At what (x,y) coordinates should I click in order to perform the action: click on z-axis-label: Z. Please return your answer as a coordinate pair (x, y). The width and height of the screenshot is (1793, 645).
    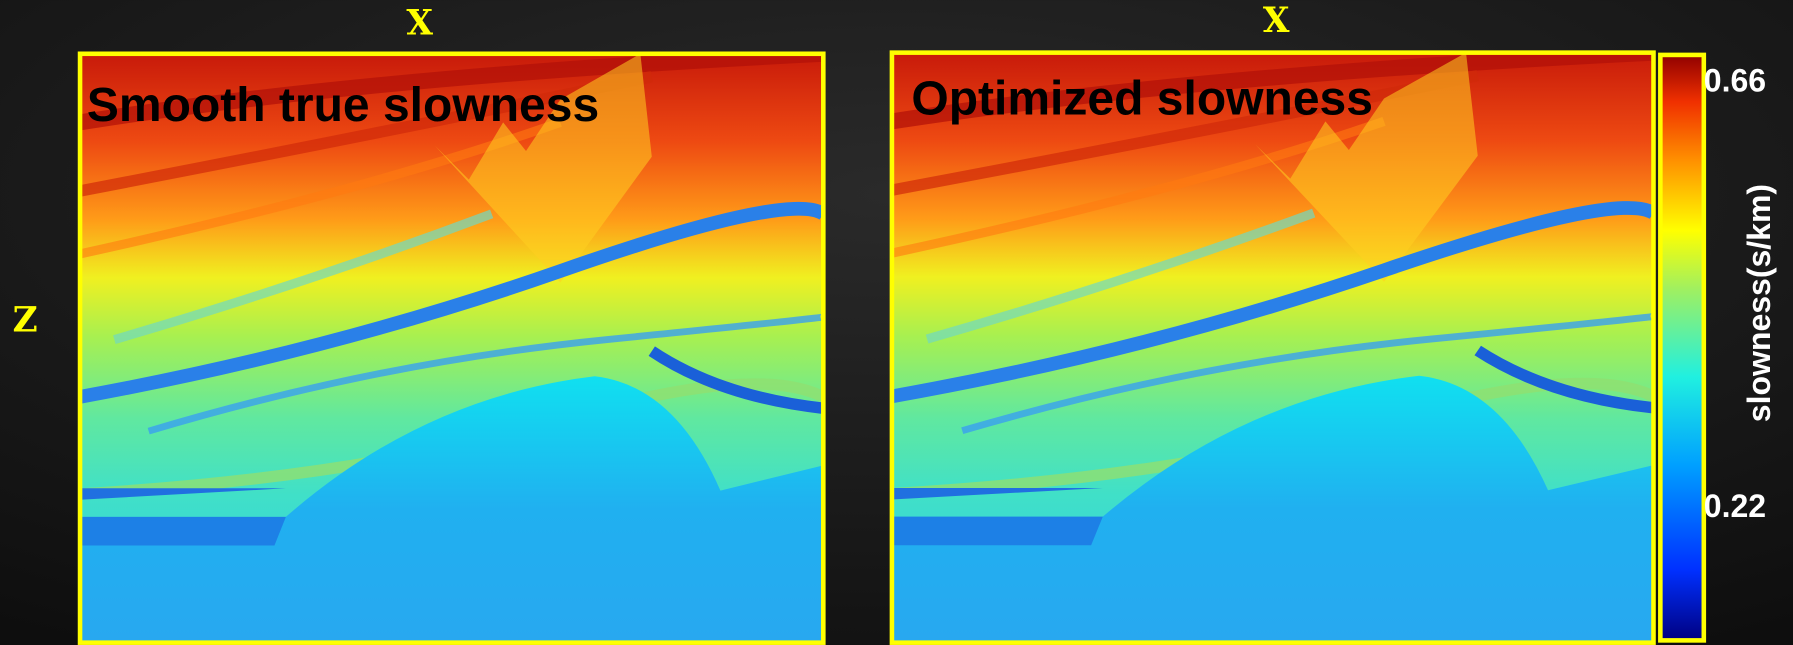
    Looking at the image, I should click on (25, 321).